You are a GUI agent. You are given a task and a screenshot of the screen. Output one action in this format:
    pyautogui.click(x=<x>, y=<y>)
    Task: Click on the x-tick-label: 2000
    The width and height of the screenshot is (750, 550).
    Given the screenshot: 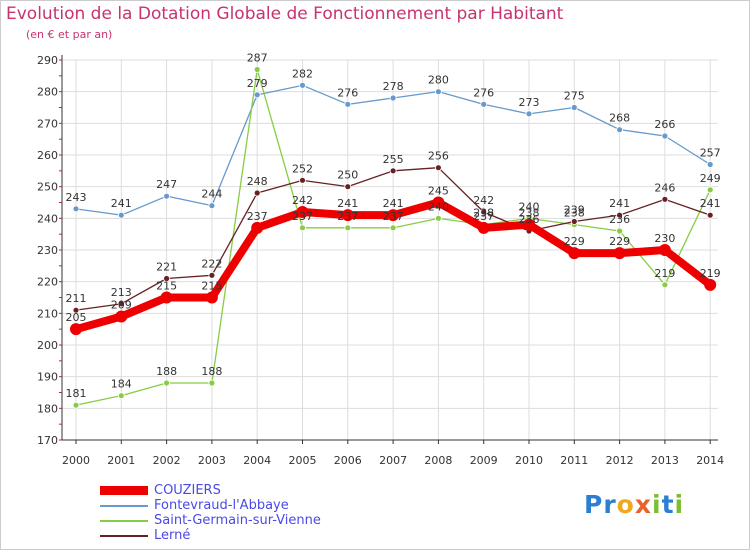 What is the action you would take?
    pyautogui.click(x=76, y=460)
    